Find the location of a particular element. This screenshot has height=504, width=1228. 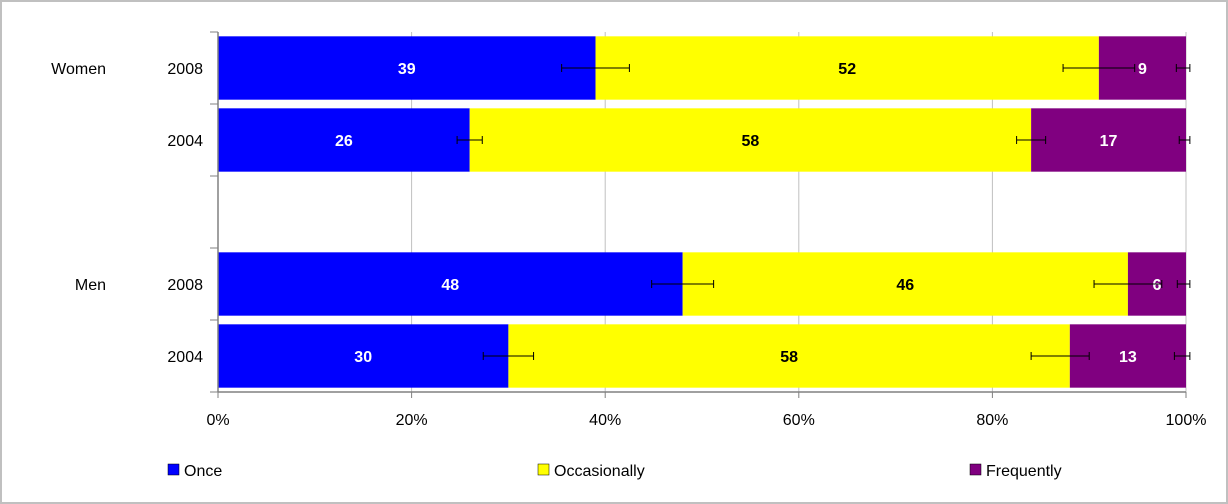

legend: Once Occasionally Frequently is located at coordinates (614, 471).